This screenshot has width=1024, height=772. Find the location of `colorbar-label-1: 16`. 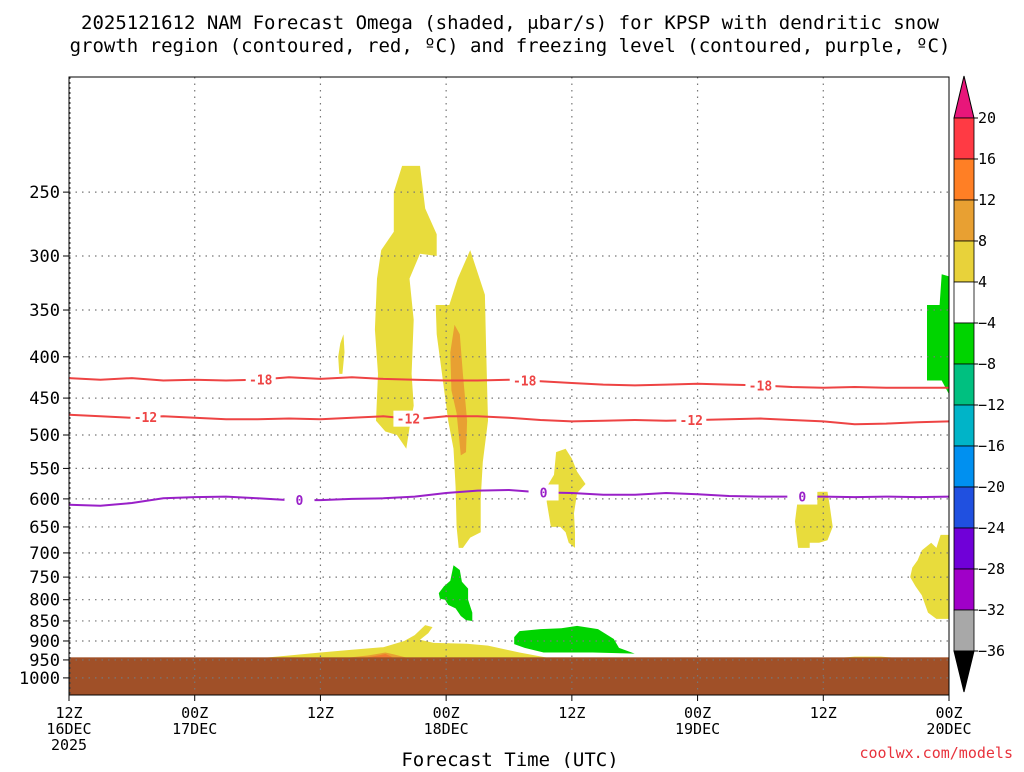

colorbar-label-1: 16 is located at coordinates (987, 159).